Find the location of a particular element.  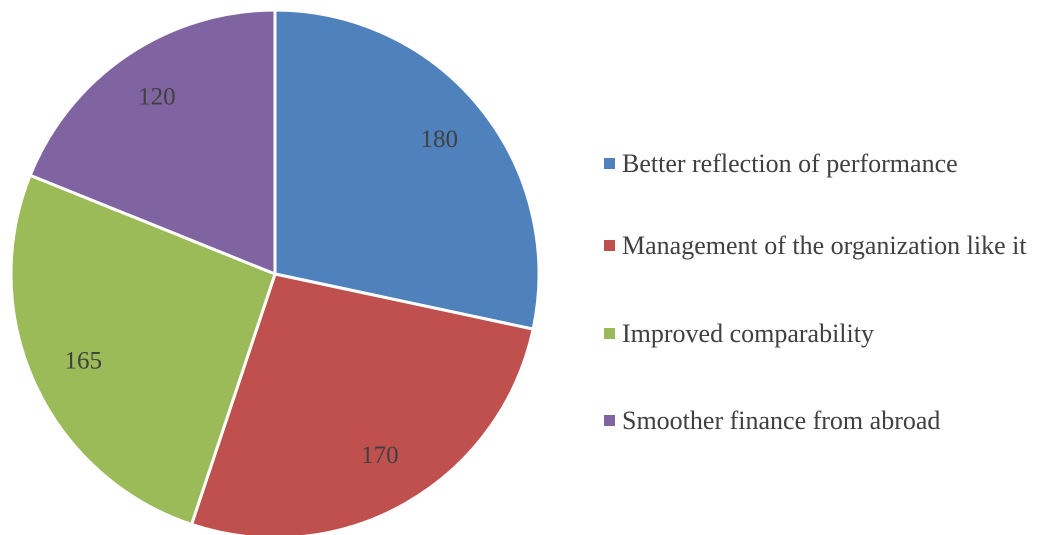

legend-item: Smoother finance from abroad is located at coordinates (824, 420).